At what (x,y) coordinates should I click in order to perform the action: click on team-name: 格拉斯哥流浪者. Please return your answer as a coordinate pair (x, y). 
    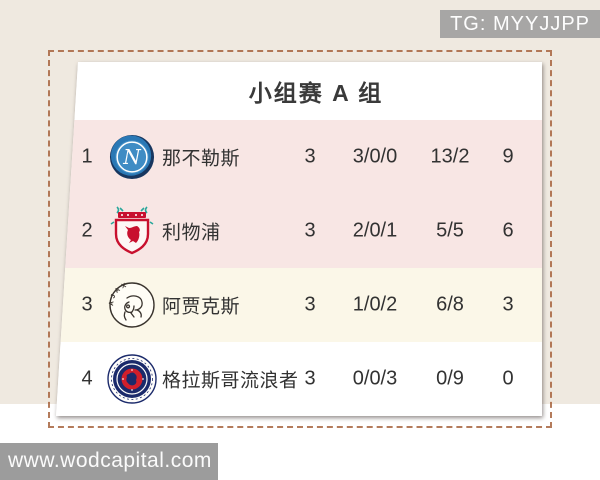
    Looking at the image, I should click on (230, 381).